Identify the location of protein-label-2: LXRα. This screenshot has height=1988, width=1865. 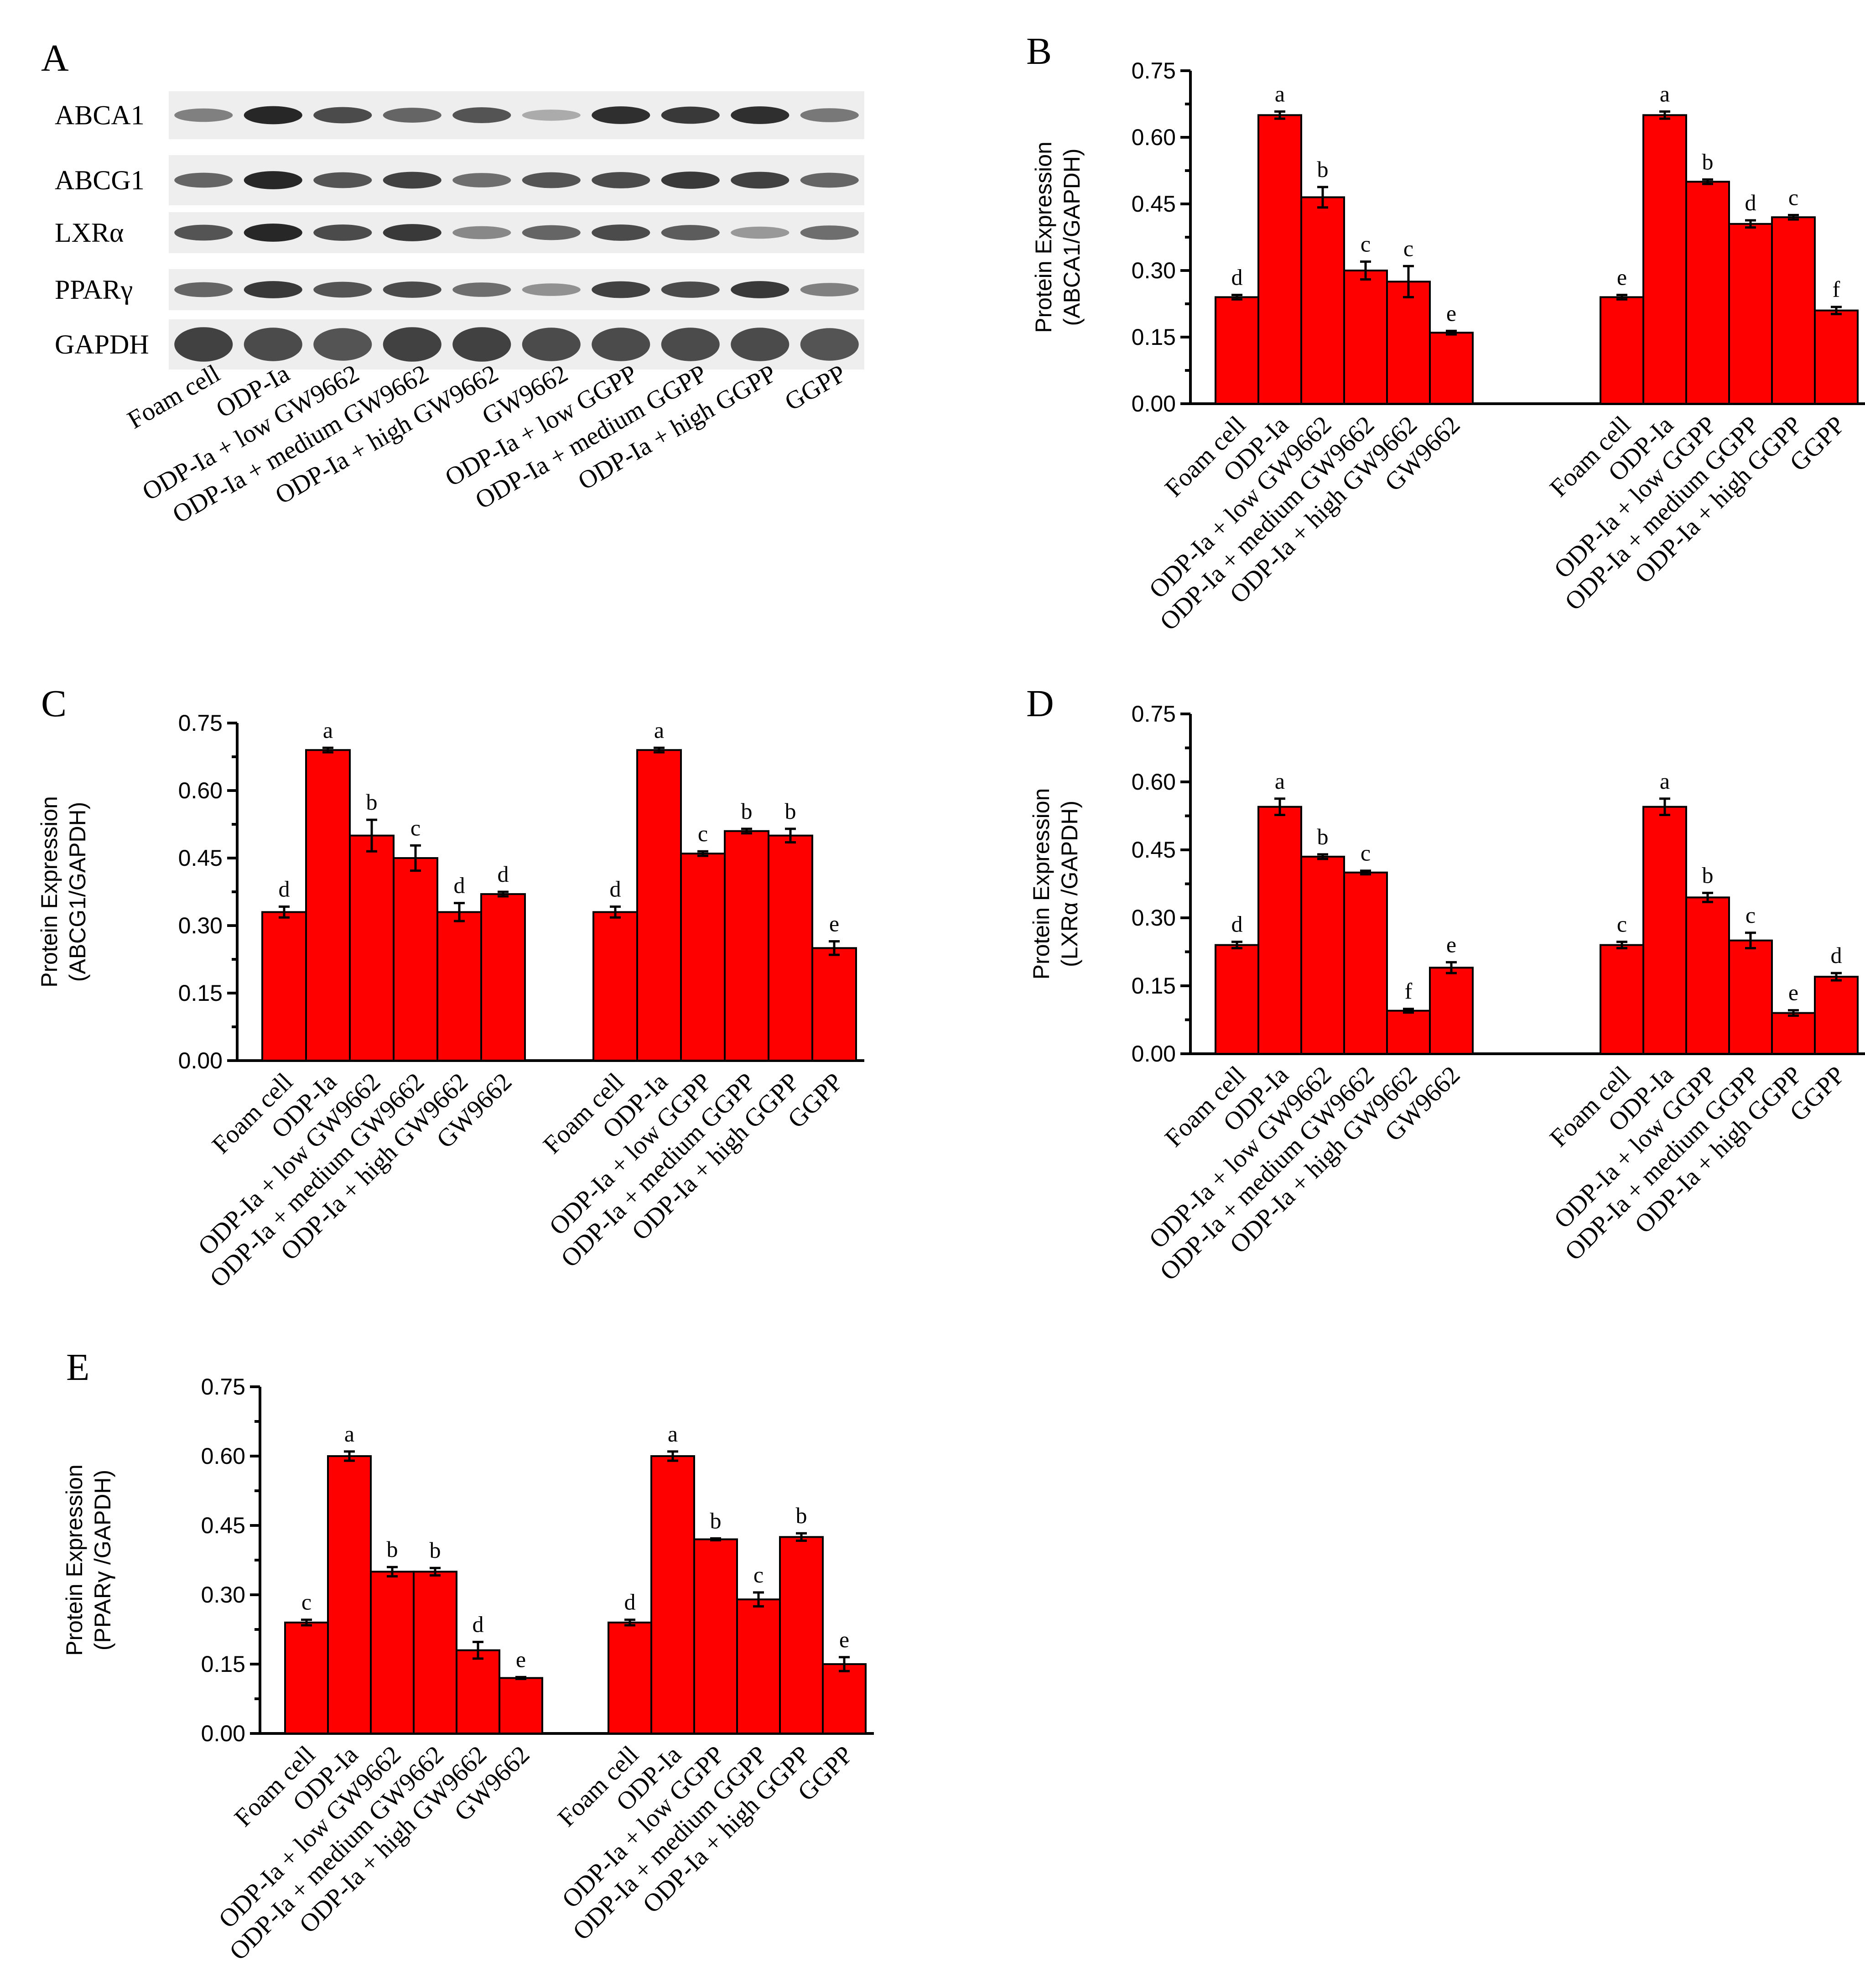
(89, 233).